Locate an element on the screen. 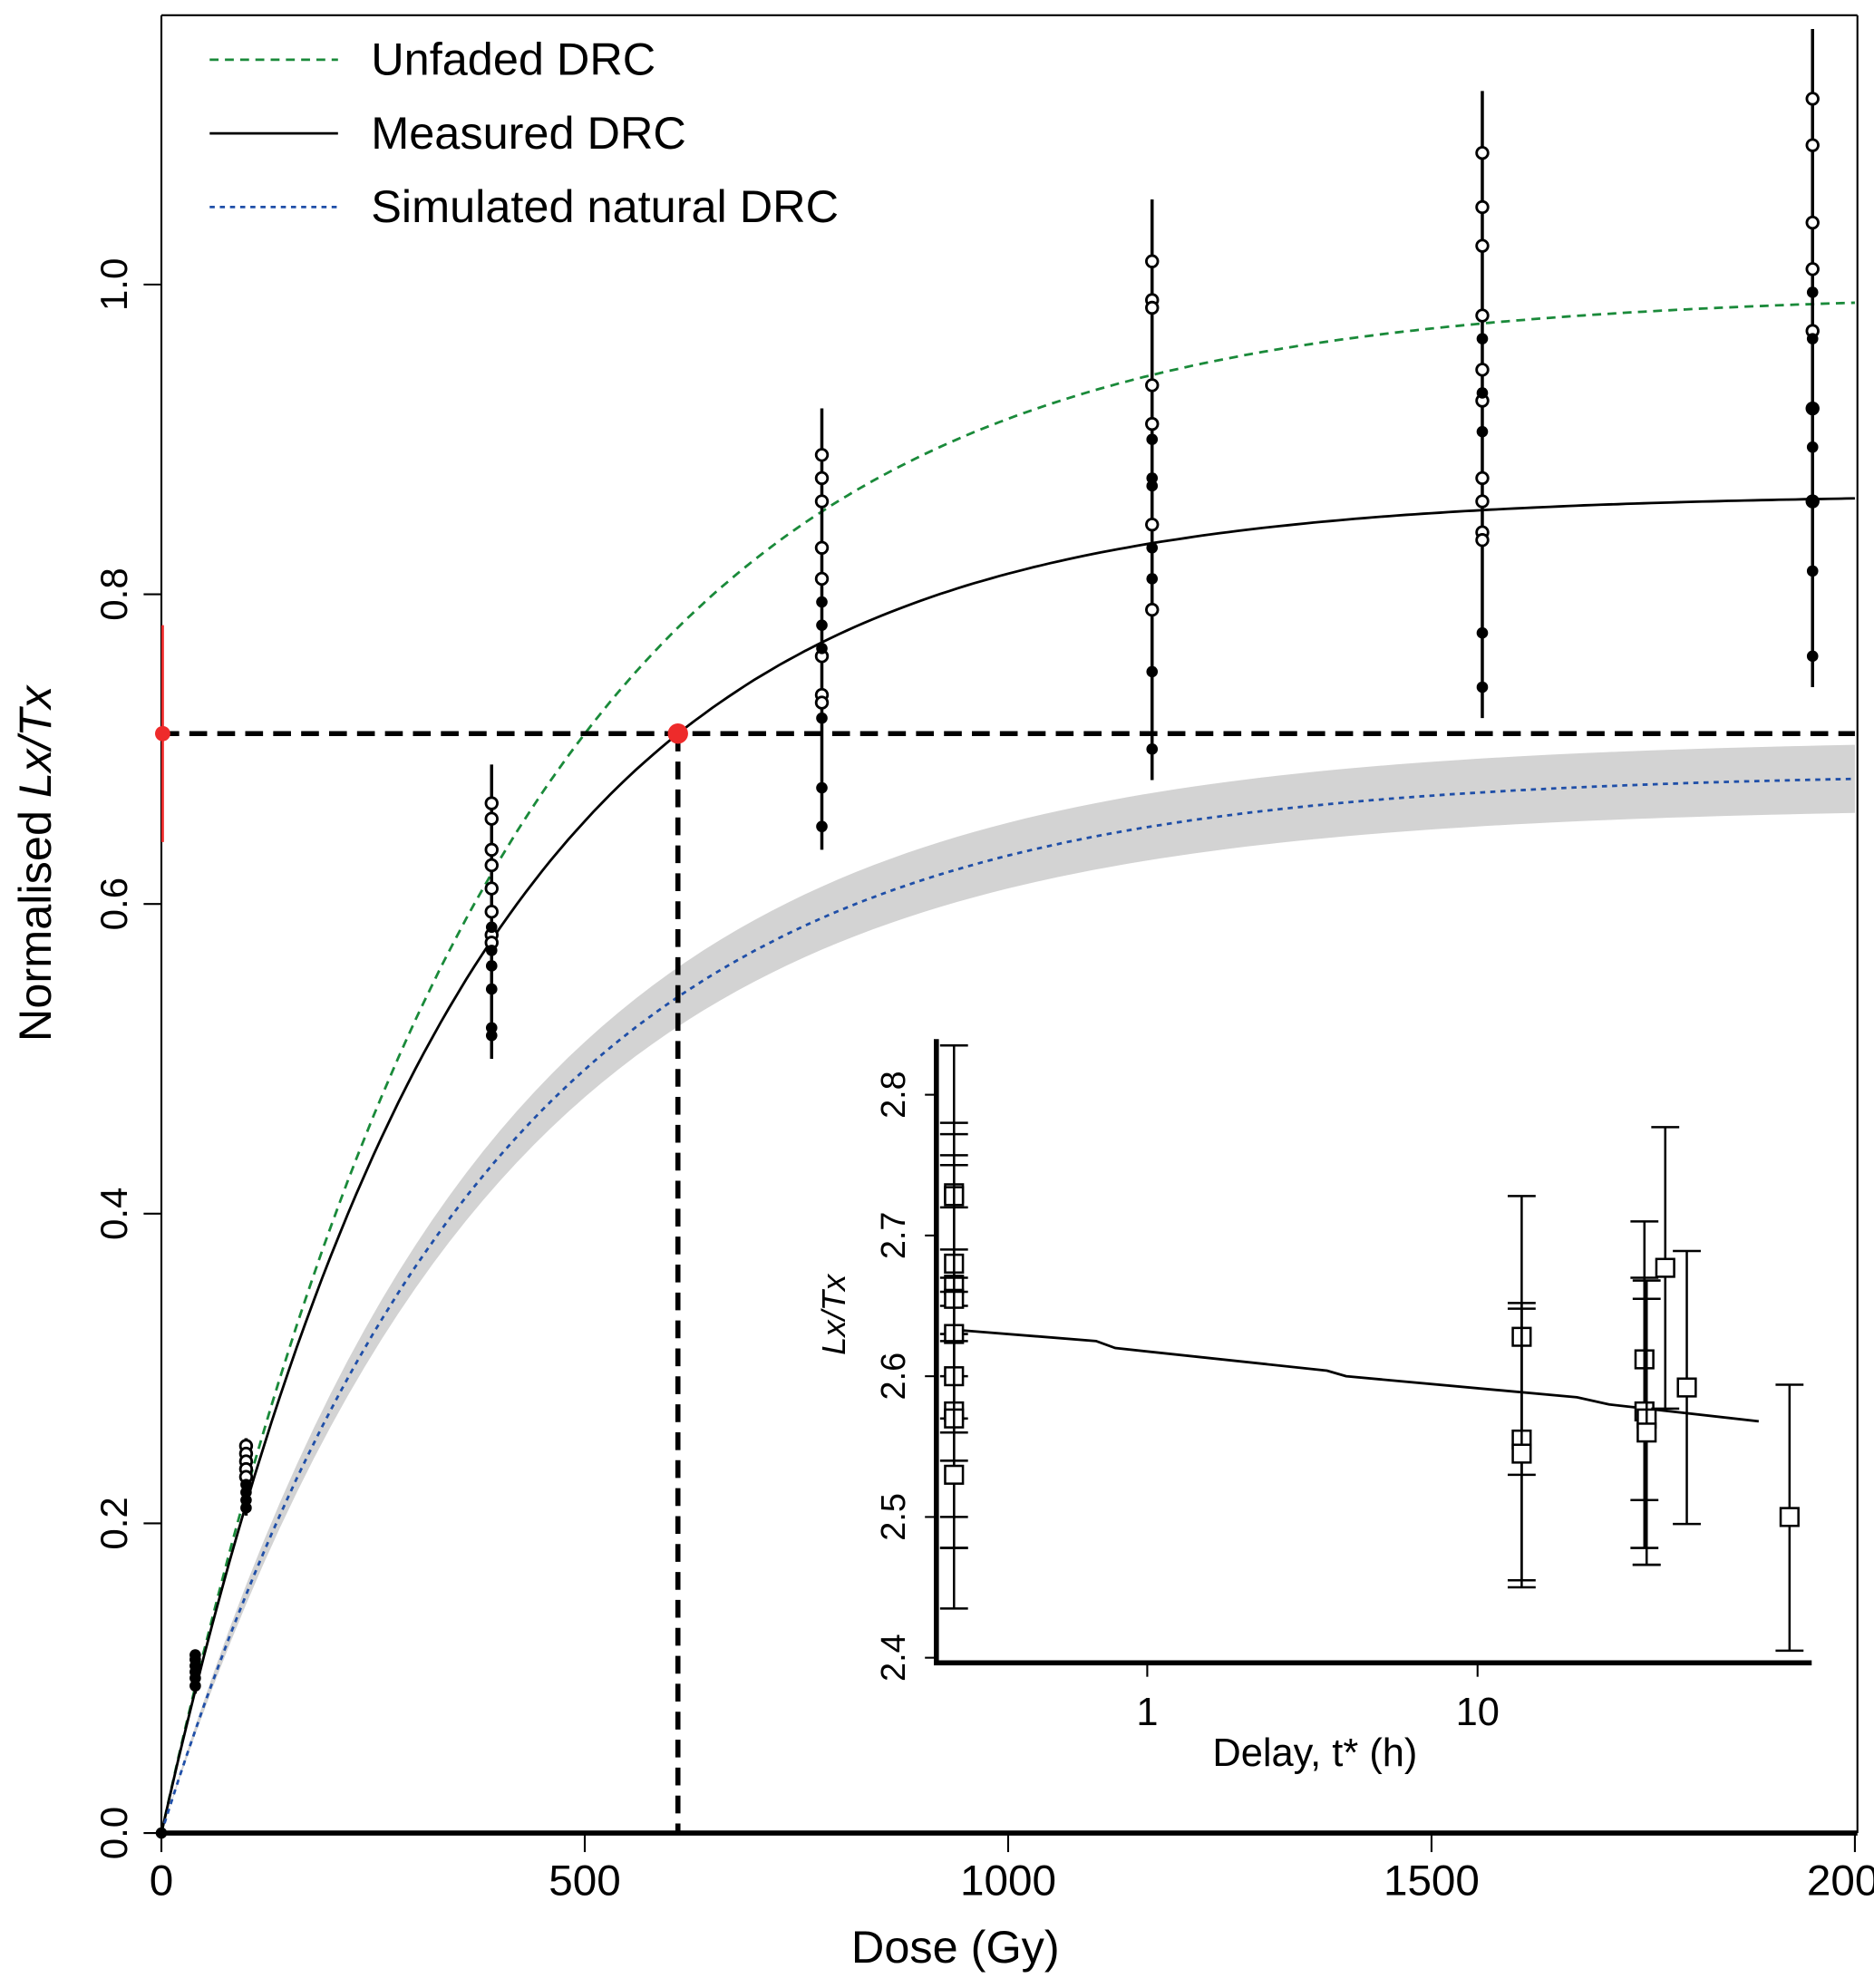 The image size is (1874, 1988). x-tick-label: 1000 is located at coordinates (1008, 1882).